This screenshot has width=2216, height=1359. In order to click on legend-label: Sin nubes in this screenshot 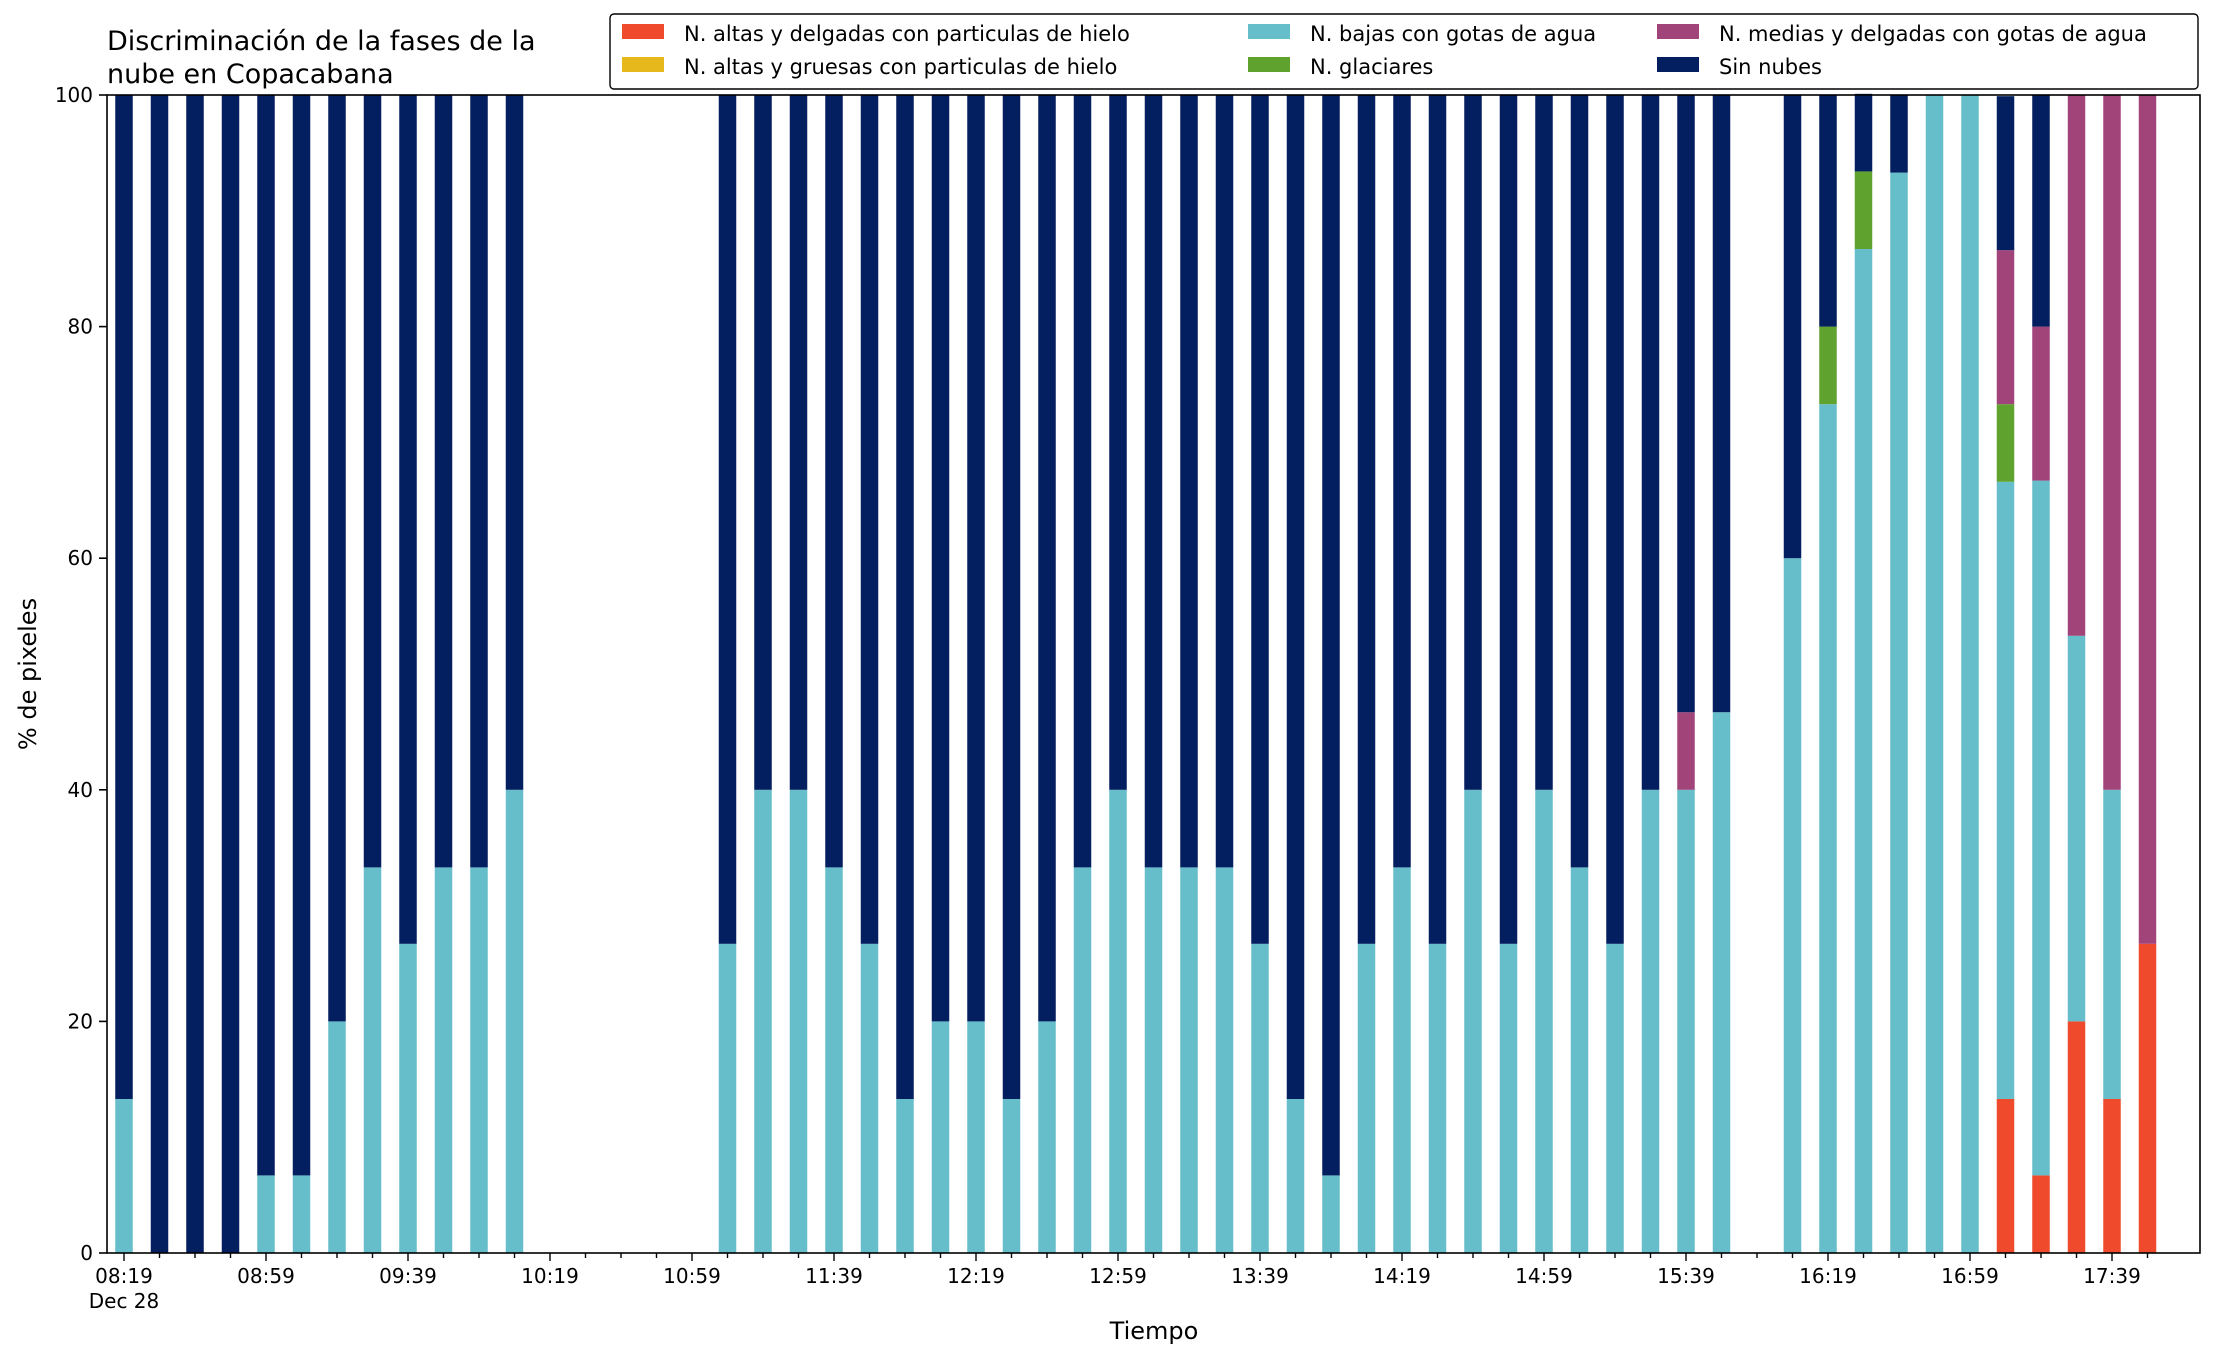, I will do `click(1770, 67)`.